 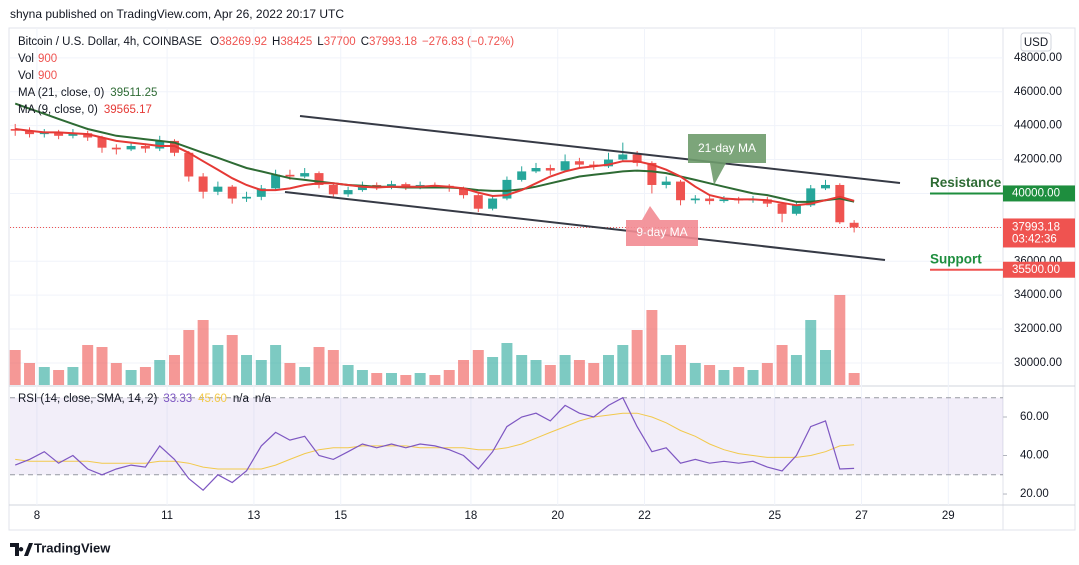 What do you see at coordinates (393, 42) in the screenshot?
I see `legend-text: 37993.18` at bounding box center [393, 42].